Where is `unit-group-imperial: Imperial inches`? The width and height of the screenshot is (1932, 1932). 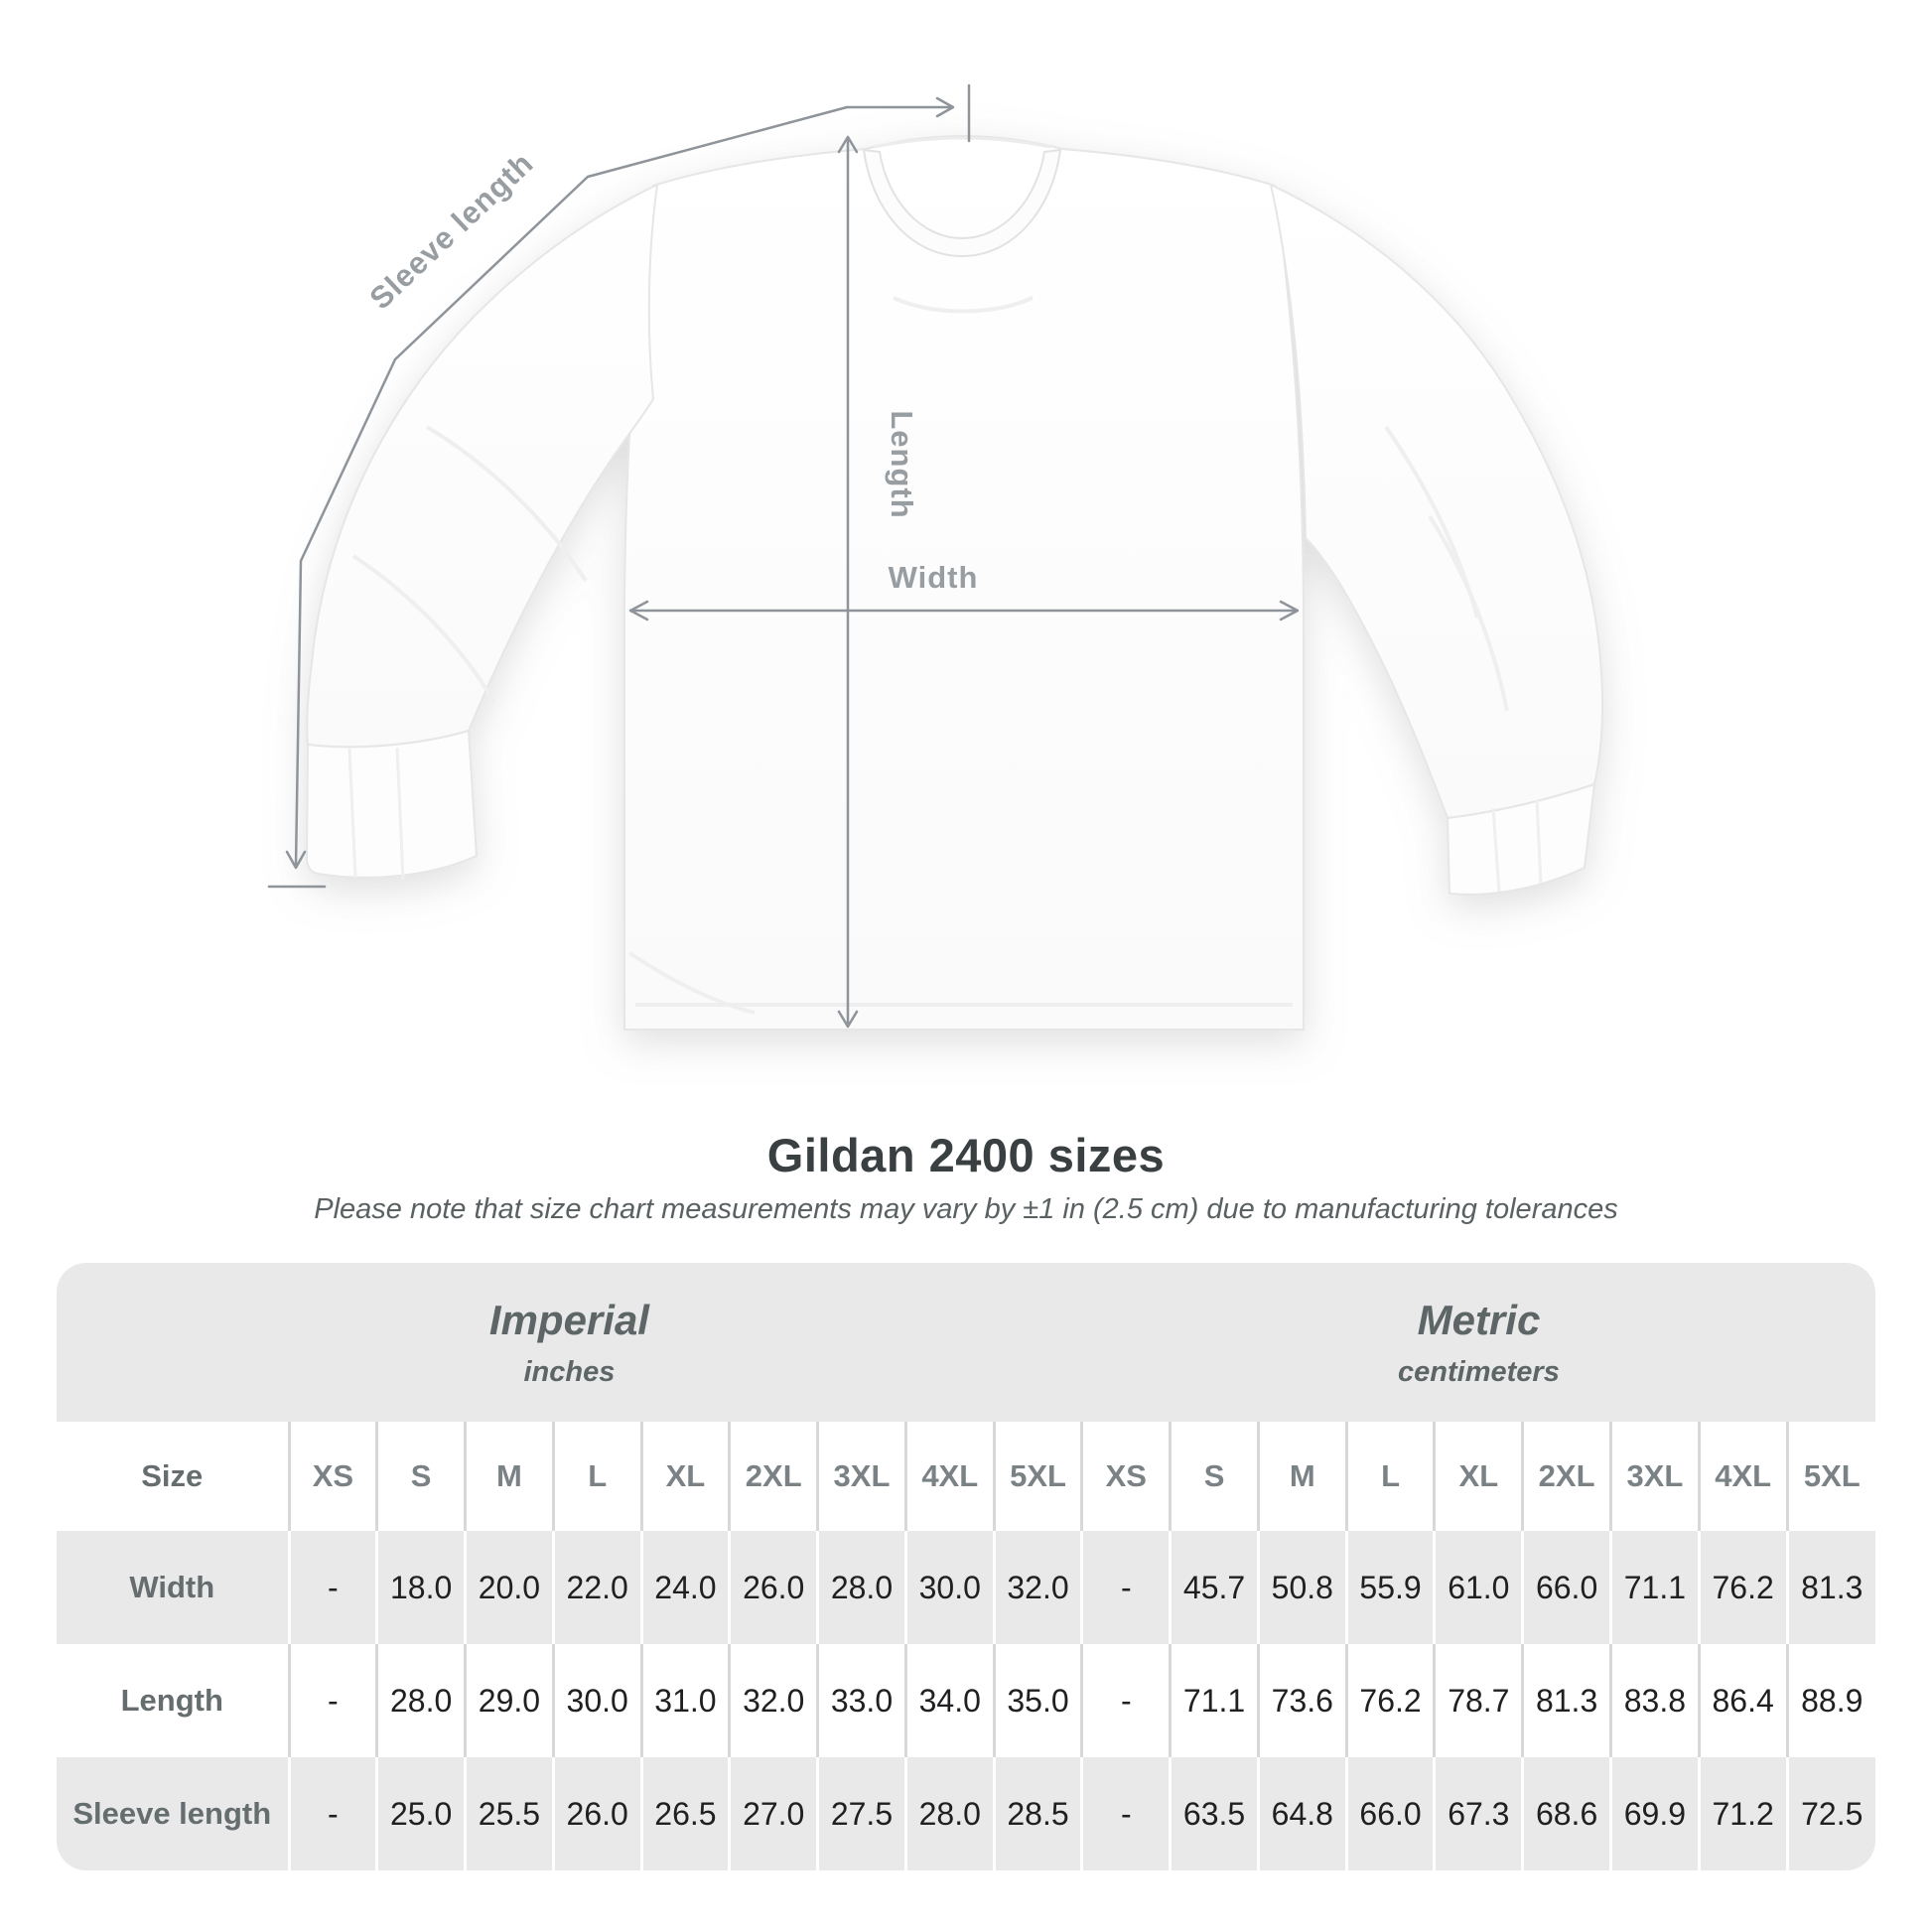 unit-group-imperial: Imperial inches is located at coordinates (569, 1342).